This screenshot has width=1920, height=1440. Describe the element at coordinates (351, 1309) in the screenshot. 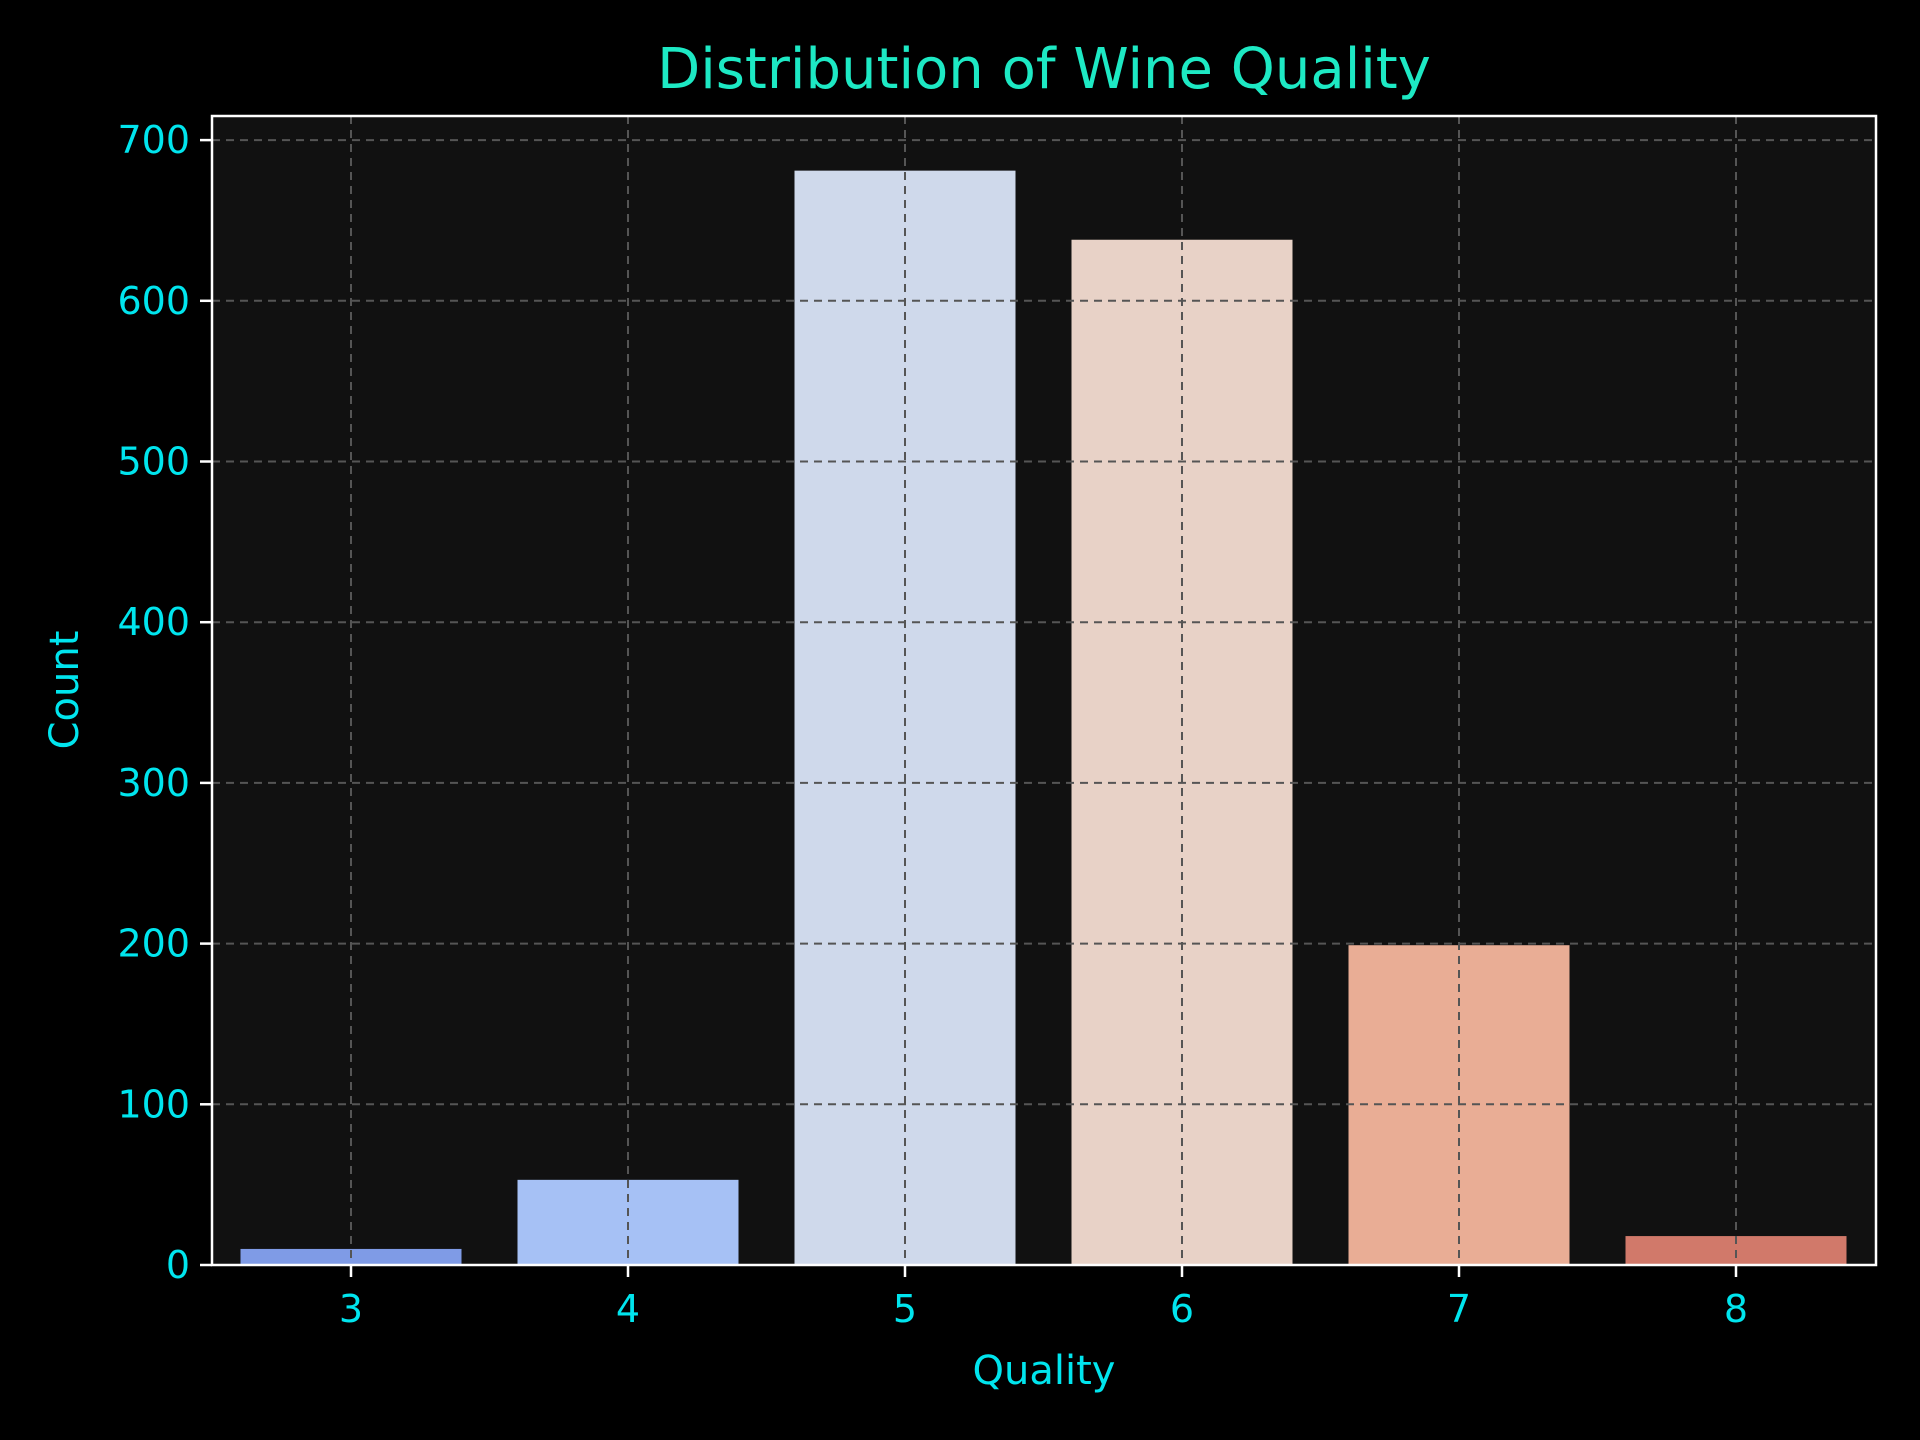

I see `x-tick-label: 3` at that location.